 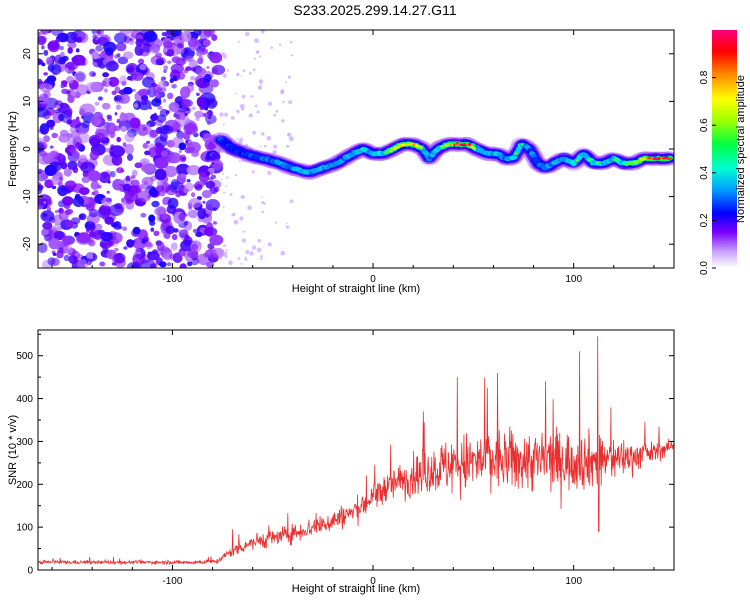 I want to click on heatmap-ridge, so click(x=442, y=156).